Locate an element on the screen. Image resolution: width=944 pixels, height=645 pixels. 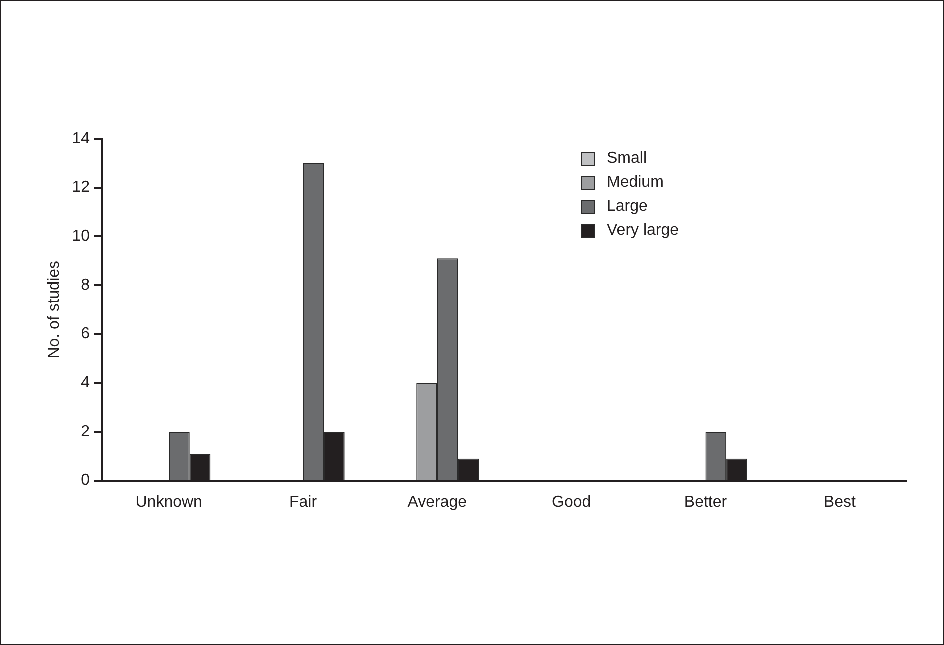
x-tick-label: Better is located at coordinates (706, 502).